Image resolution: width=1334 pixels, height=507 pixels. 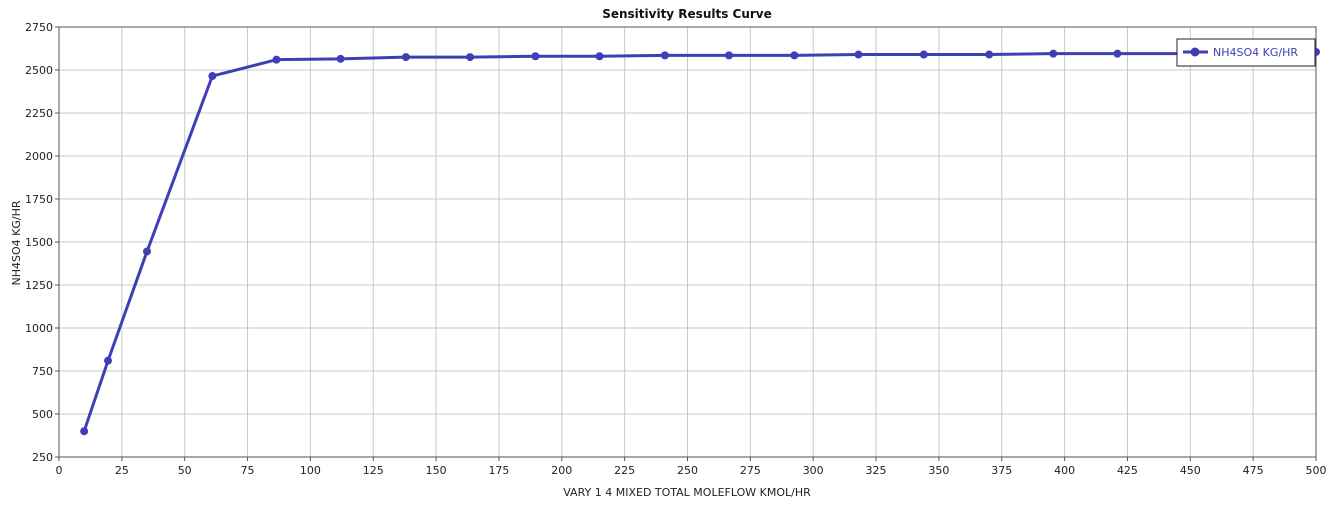 What do you see at coordinates (1316, 470) in the screenshot?
I see `x-tick-label: 500` at bounding box center [1316, 470].